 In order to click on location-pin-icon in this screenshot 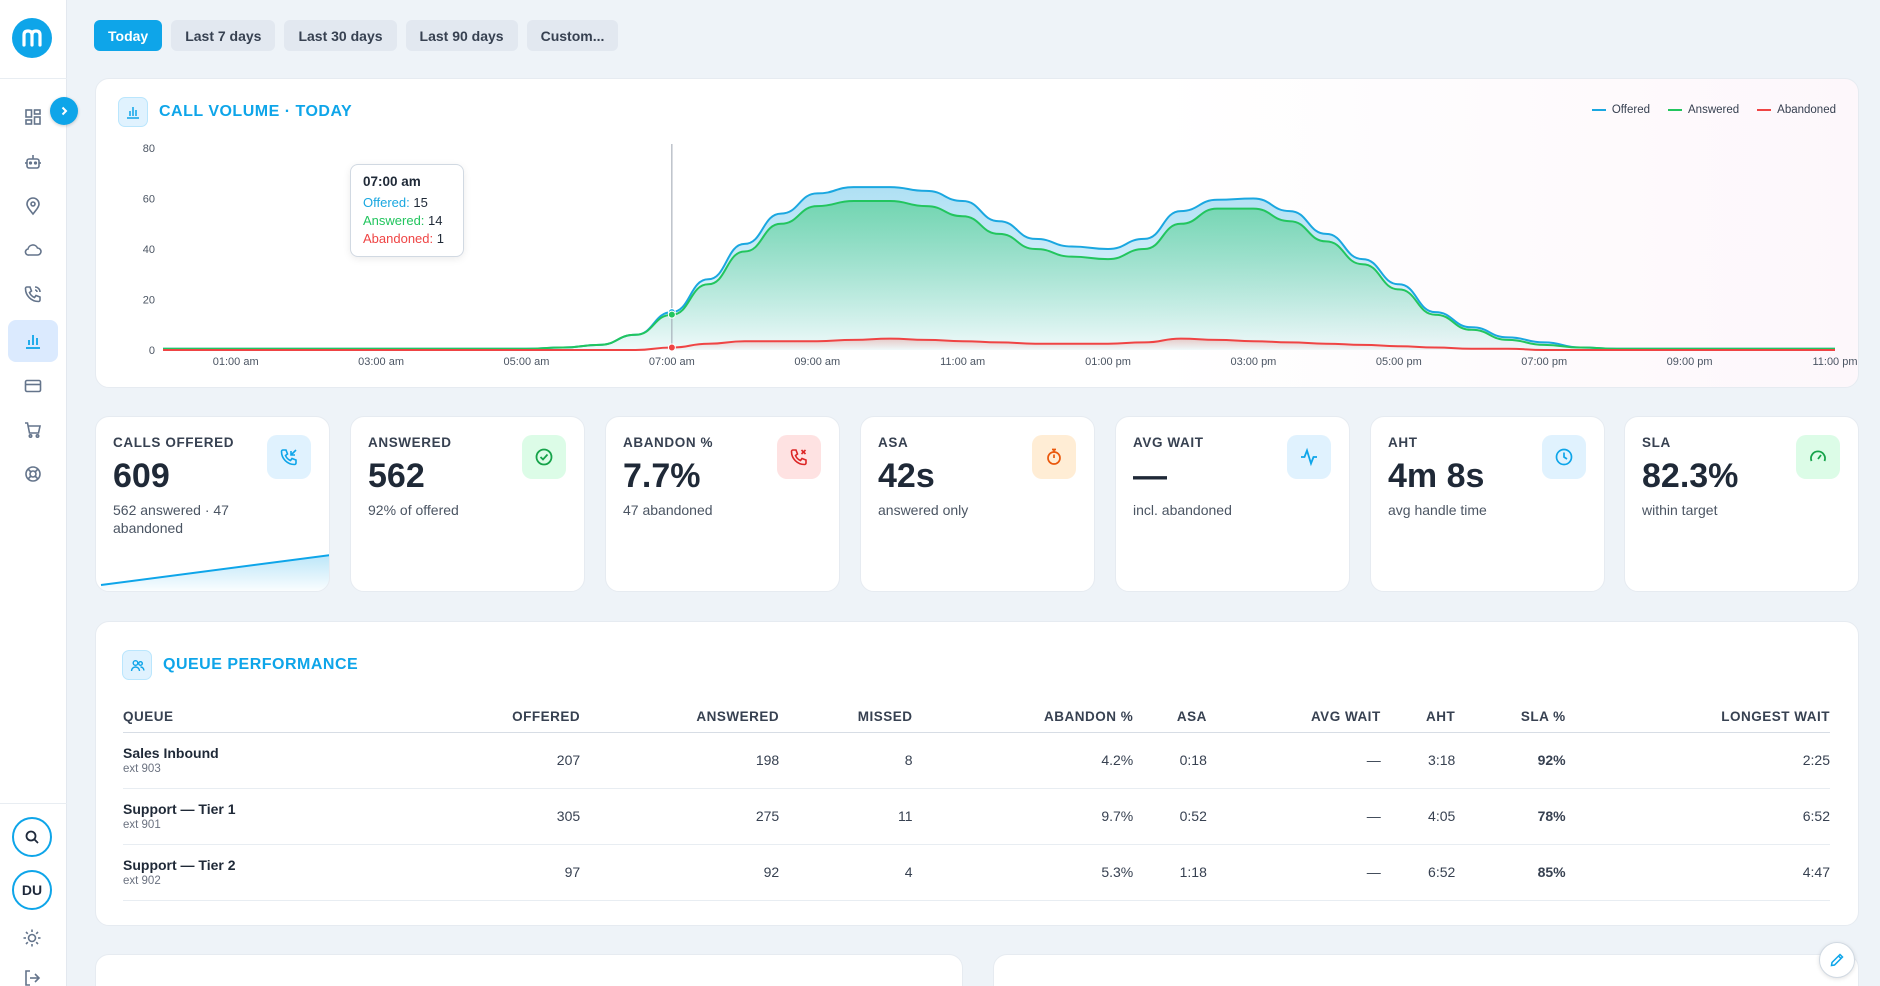, I will do `click(33, 206)`.